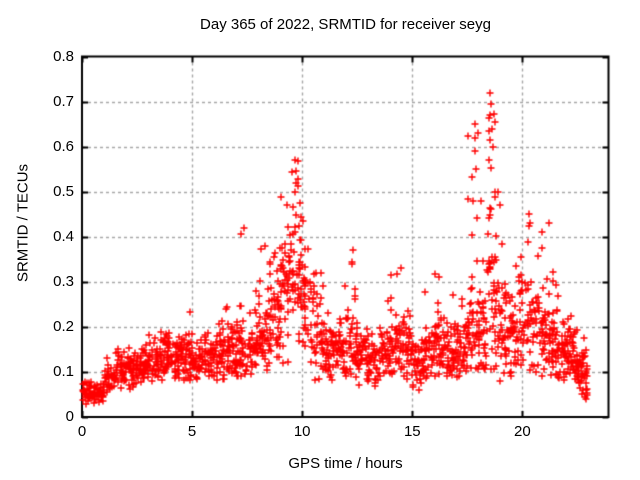  I want to click on y-axis-title: SRMTID / TECUs, so click(23, 223).